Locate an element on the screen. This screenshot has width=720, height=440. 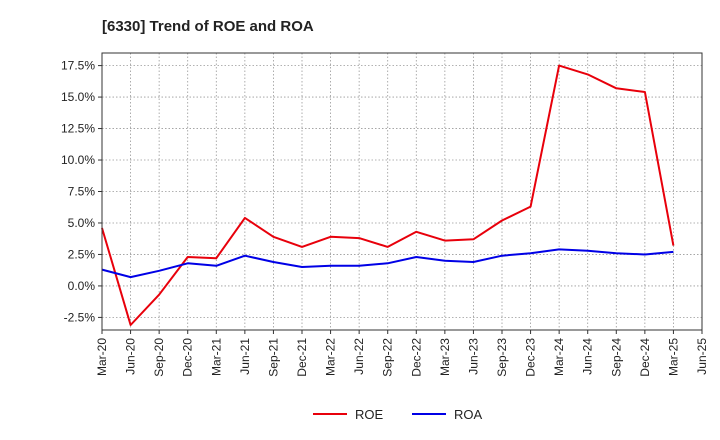
x-tick-label: Sep-22 is located at coordinates (388, 357).